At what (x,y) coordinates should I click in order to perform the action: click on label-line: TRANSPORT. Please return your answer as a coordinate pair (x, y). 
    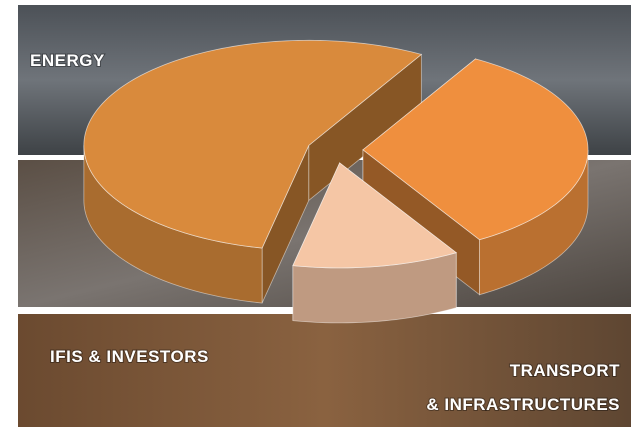
    Looking at the image, I should click on (565, 370).